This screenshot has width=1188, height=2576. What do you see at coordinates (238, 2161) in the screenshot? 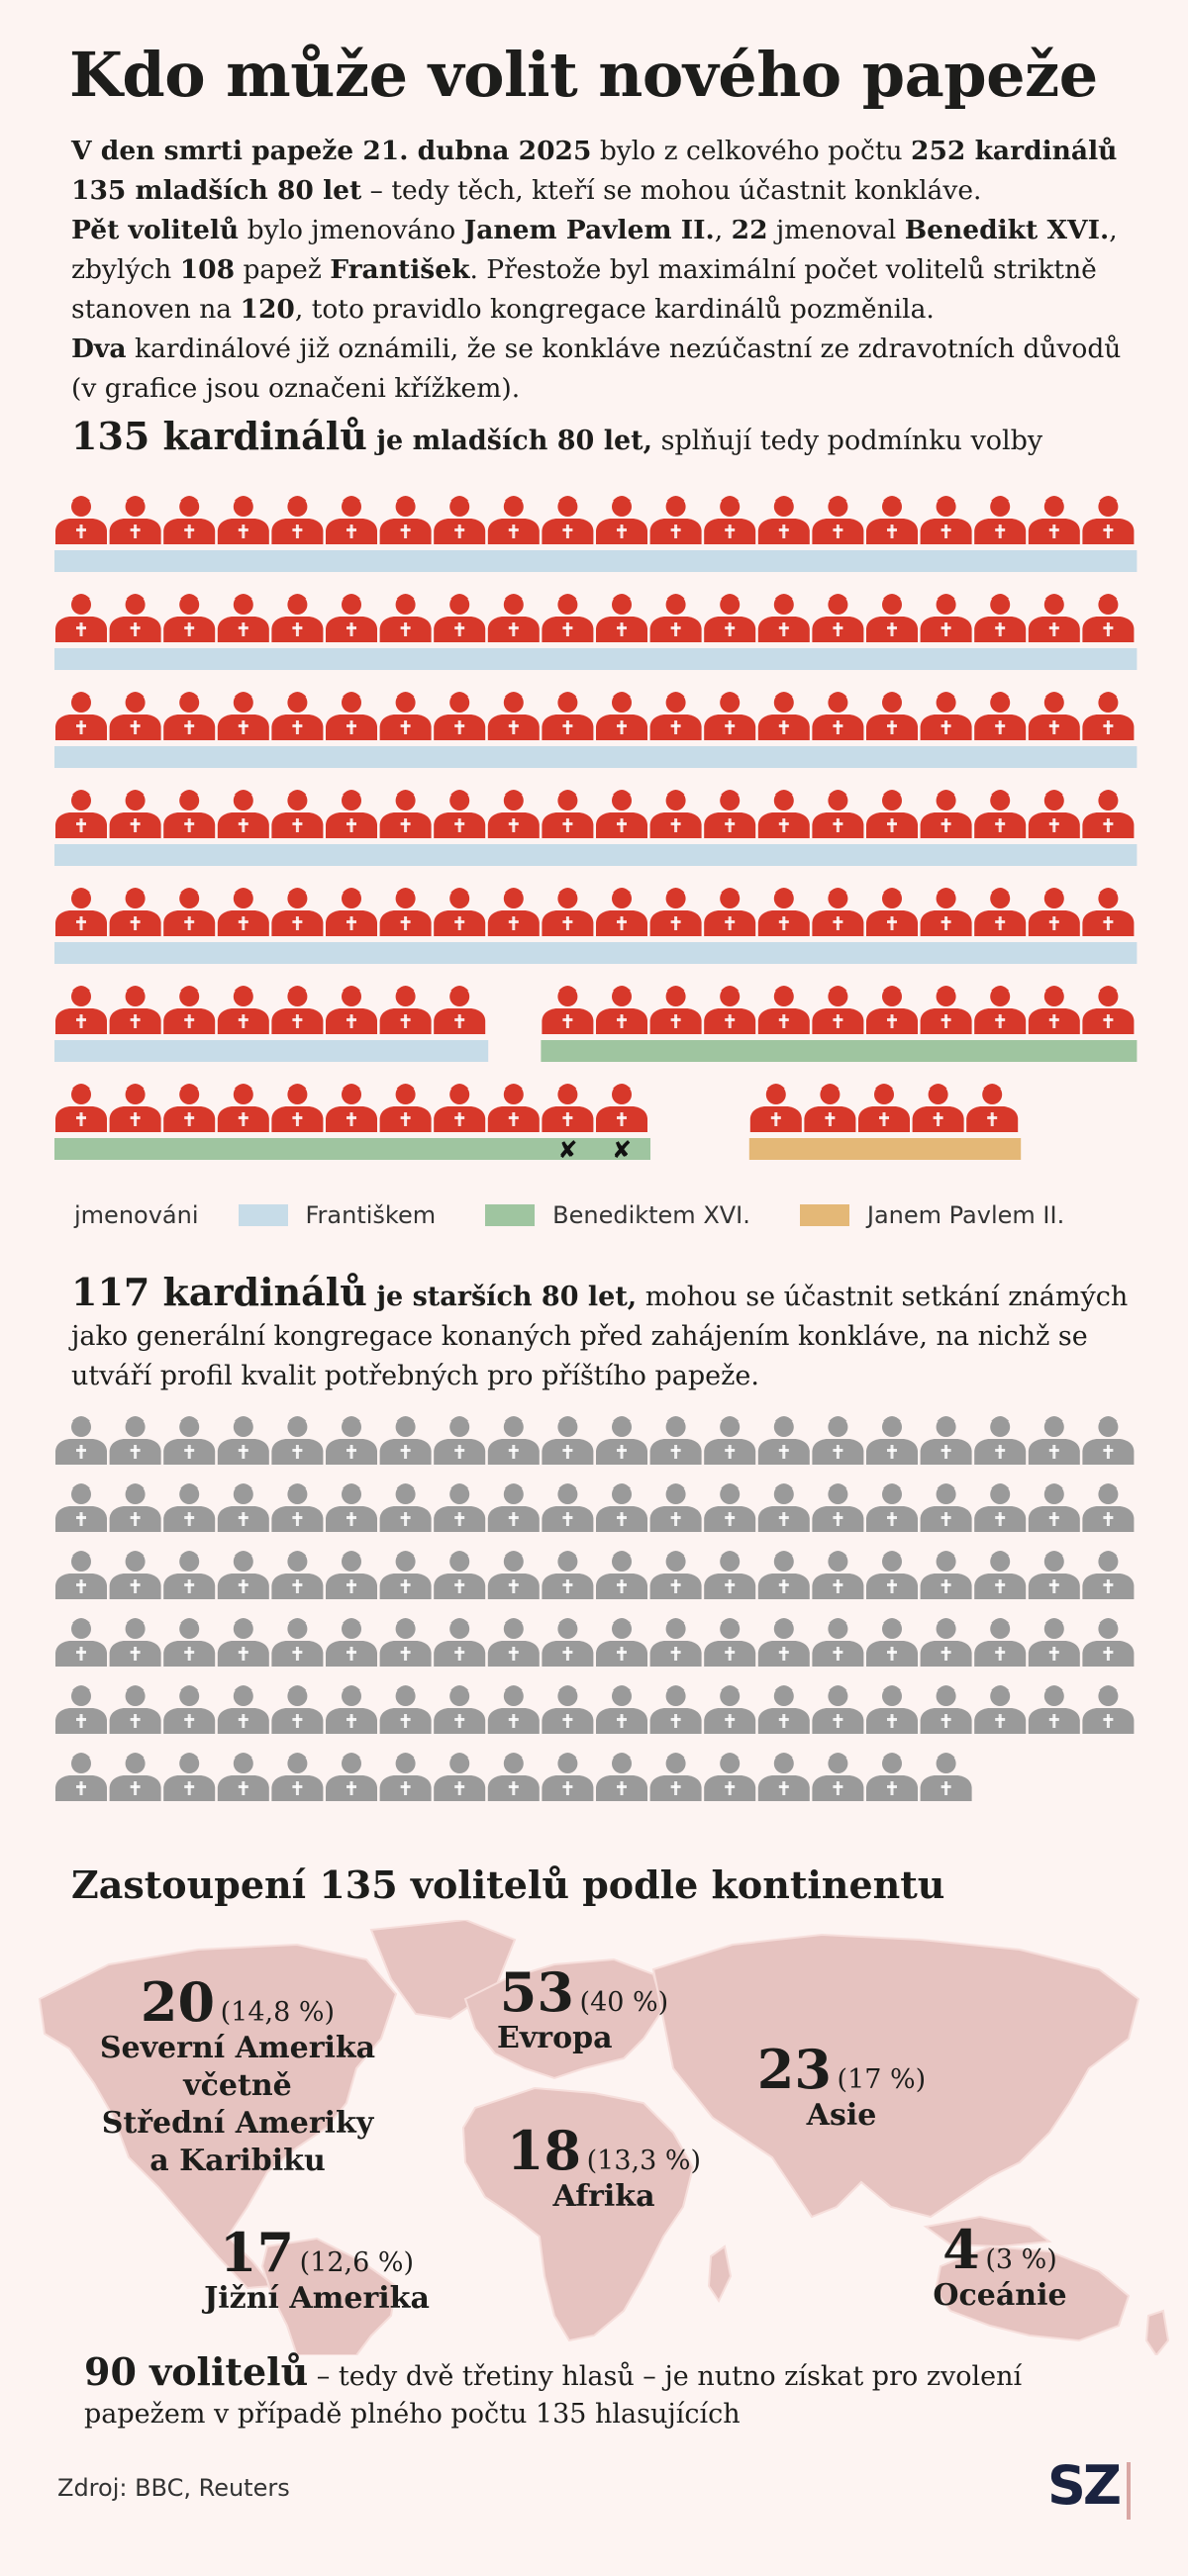
I see `north-america-name-4: a Karibiku` at bounding box center [238, 2161].